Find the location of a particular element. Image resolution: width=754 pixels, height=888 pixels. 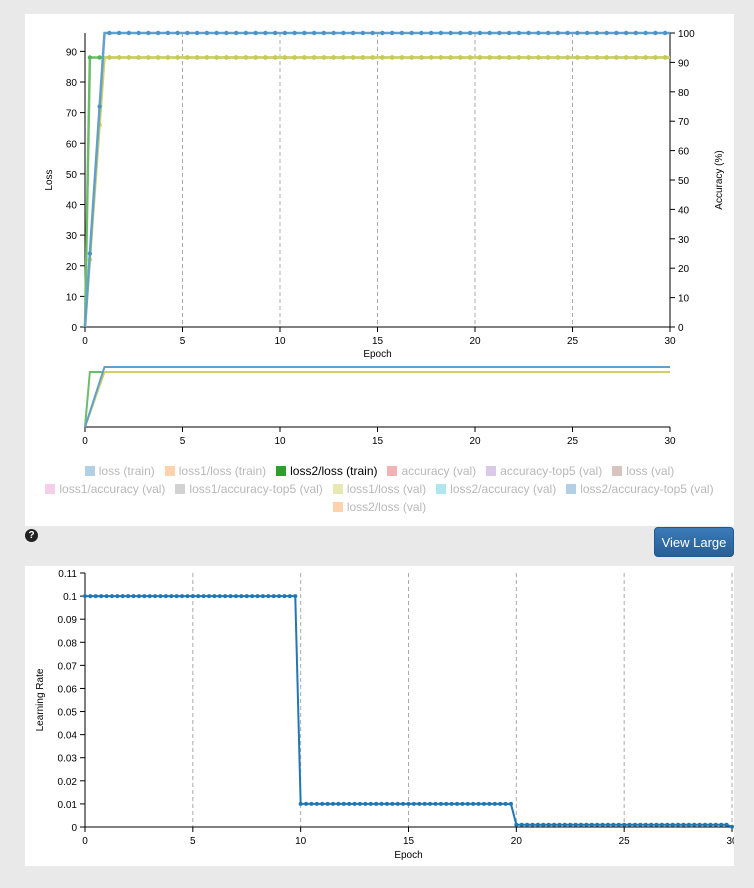

legend-item: loss1/loss (train) is located at coordinates (215, 471).